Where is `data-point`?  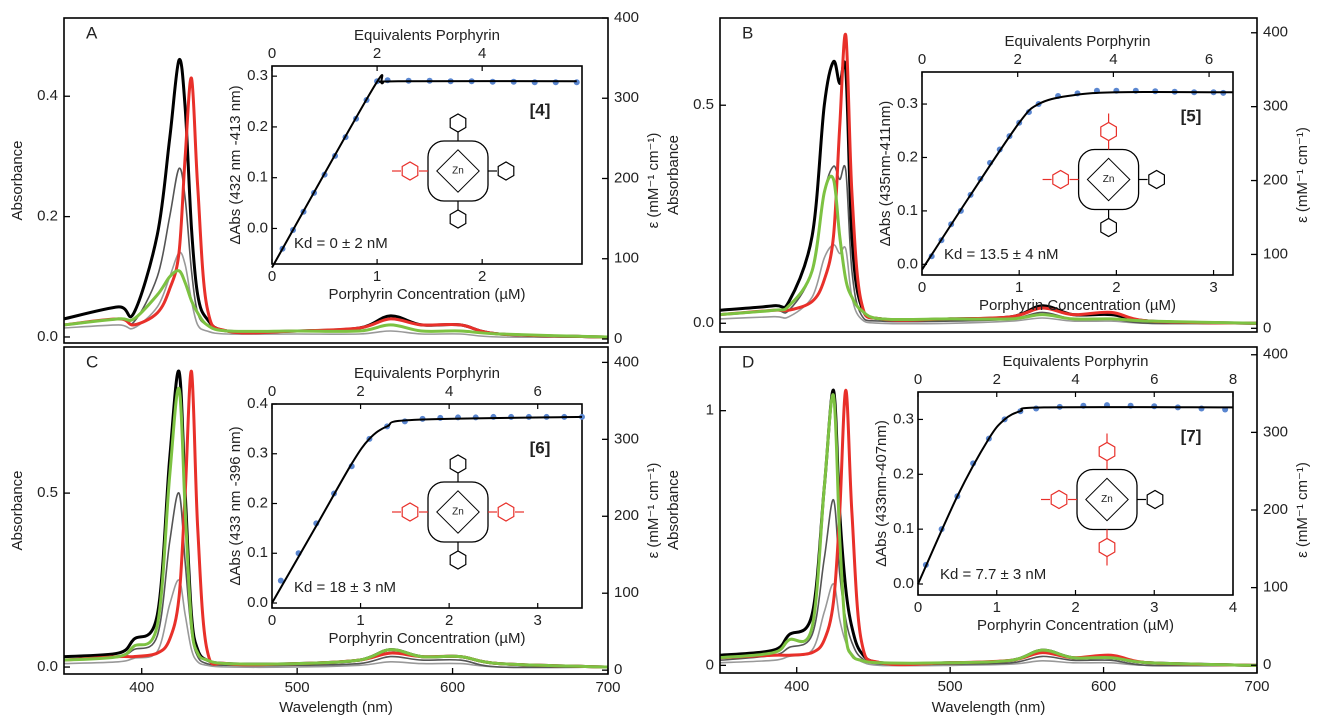 data-point is located at coordinates (555, 82).